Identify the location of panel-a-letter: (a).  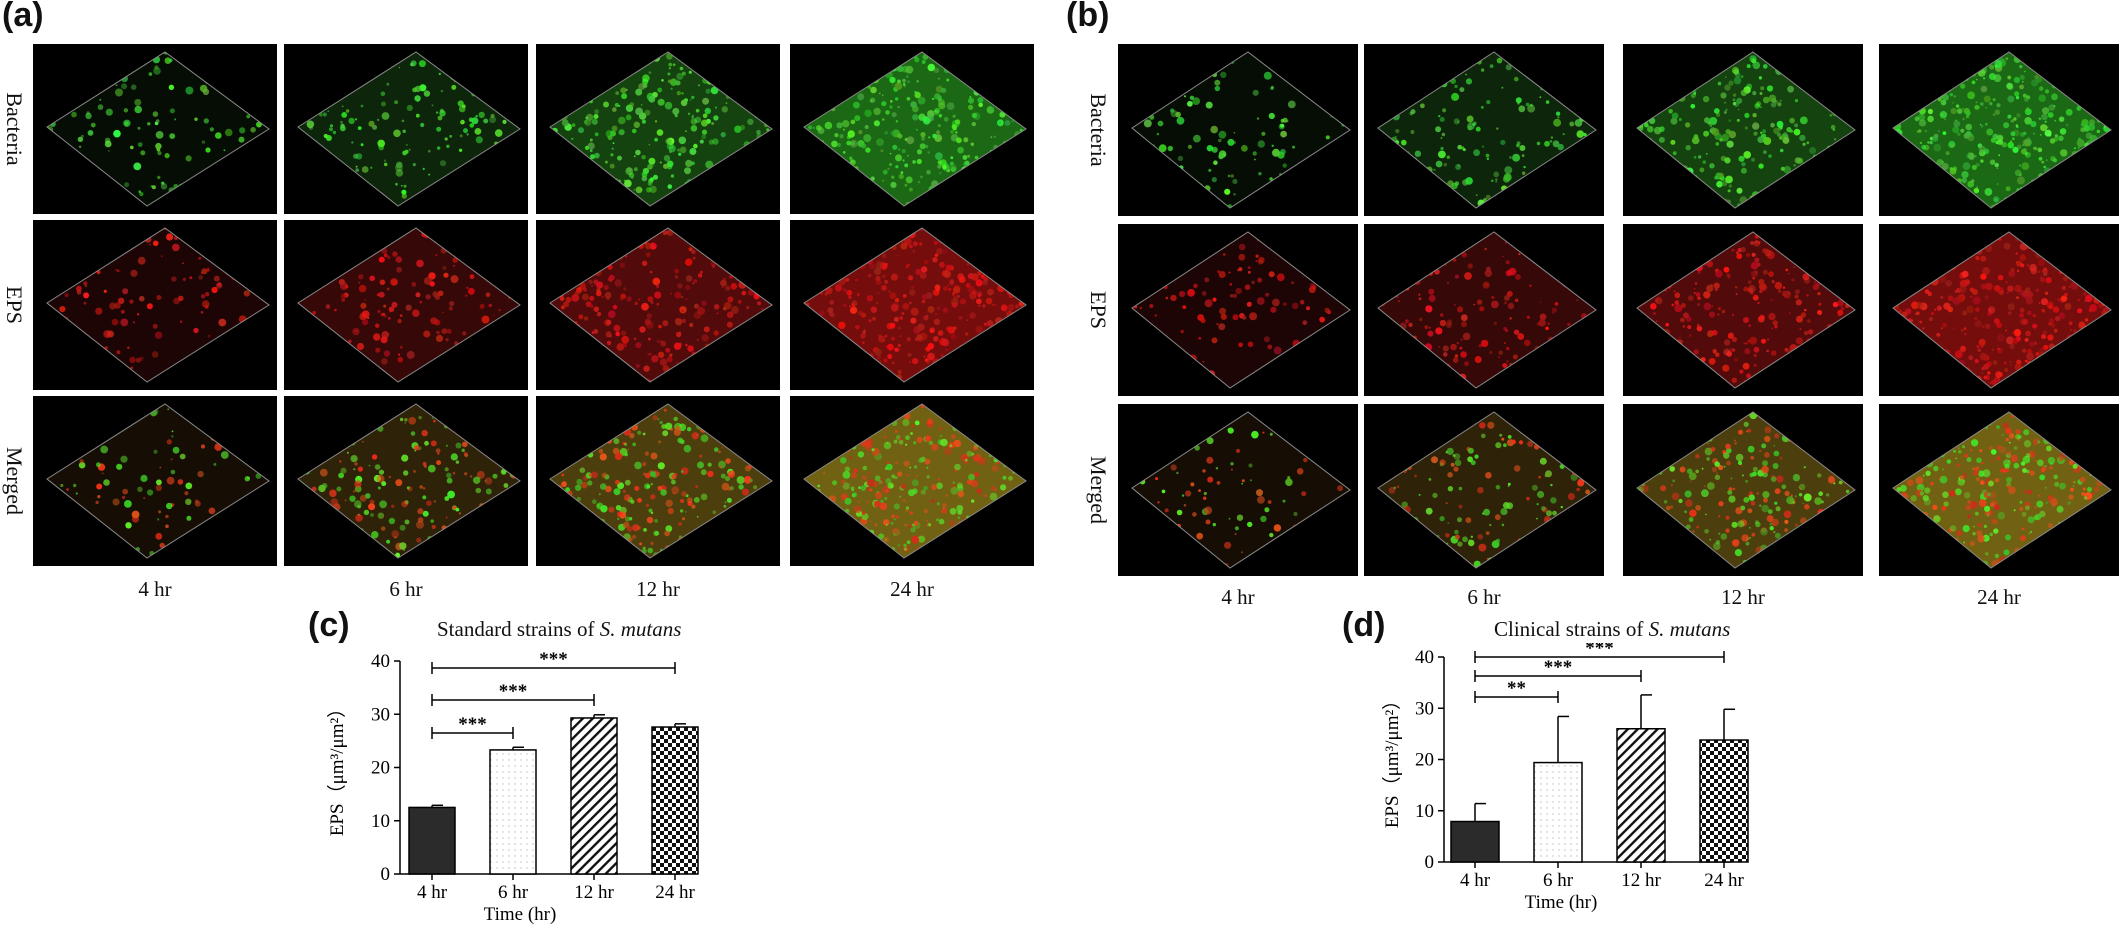
(23, 17).